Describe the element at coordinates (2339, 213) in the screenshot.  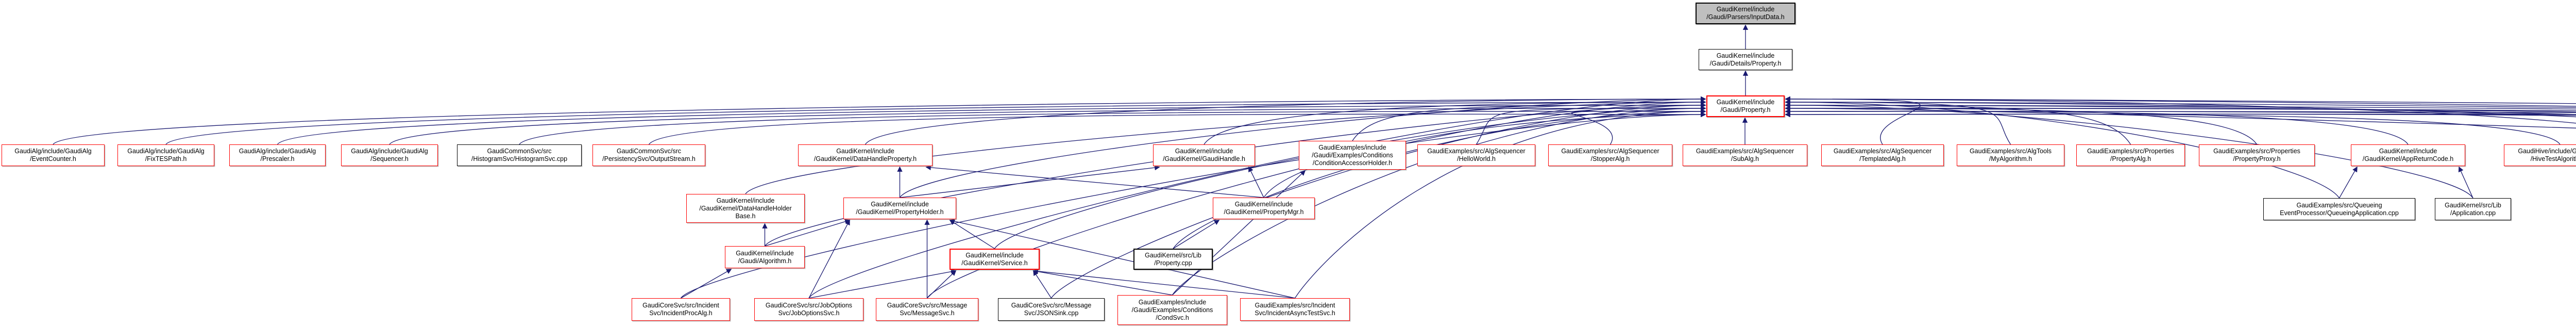
I see `node-label-line: EventProcessor/QueueingApplication.cpp` at that location.